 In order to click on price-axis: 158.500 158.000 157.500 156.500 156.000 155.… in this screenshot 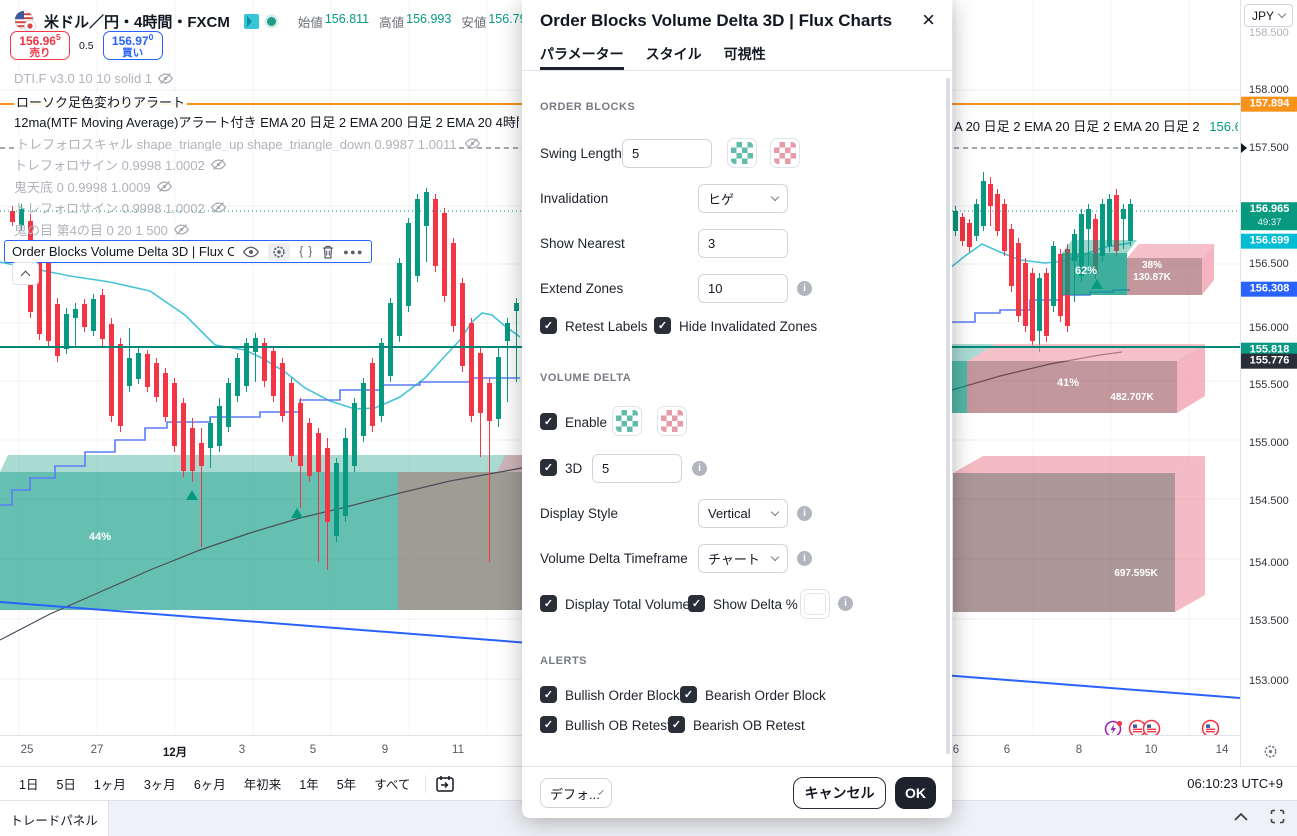, I will do `click(1268, 383)`.